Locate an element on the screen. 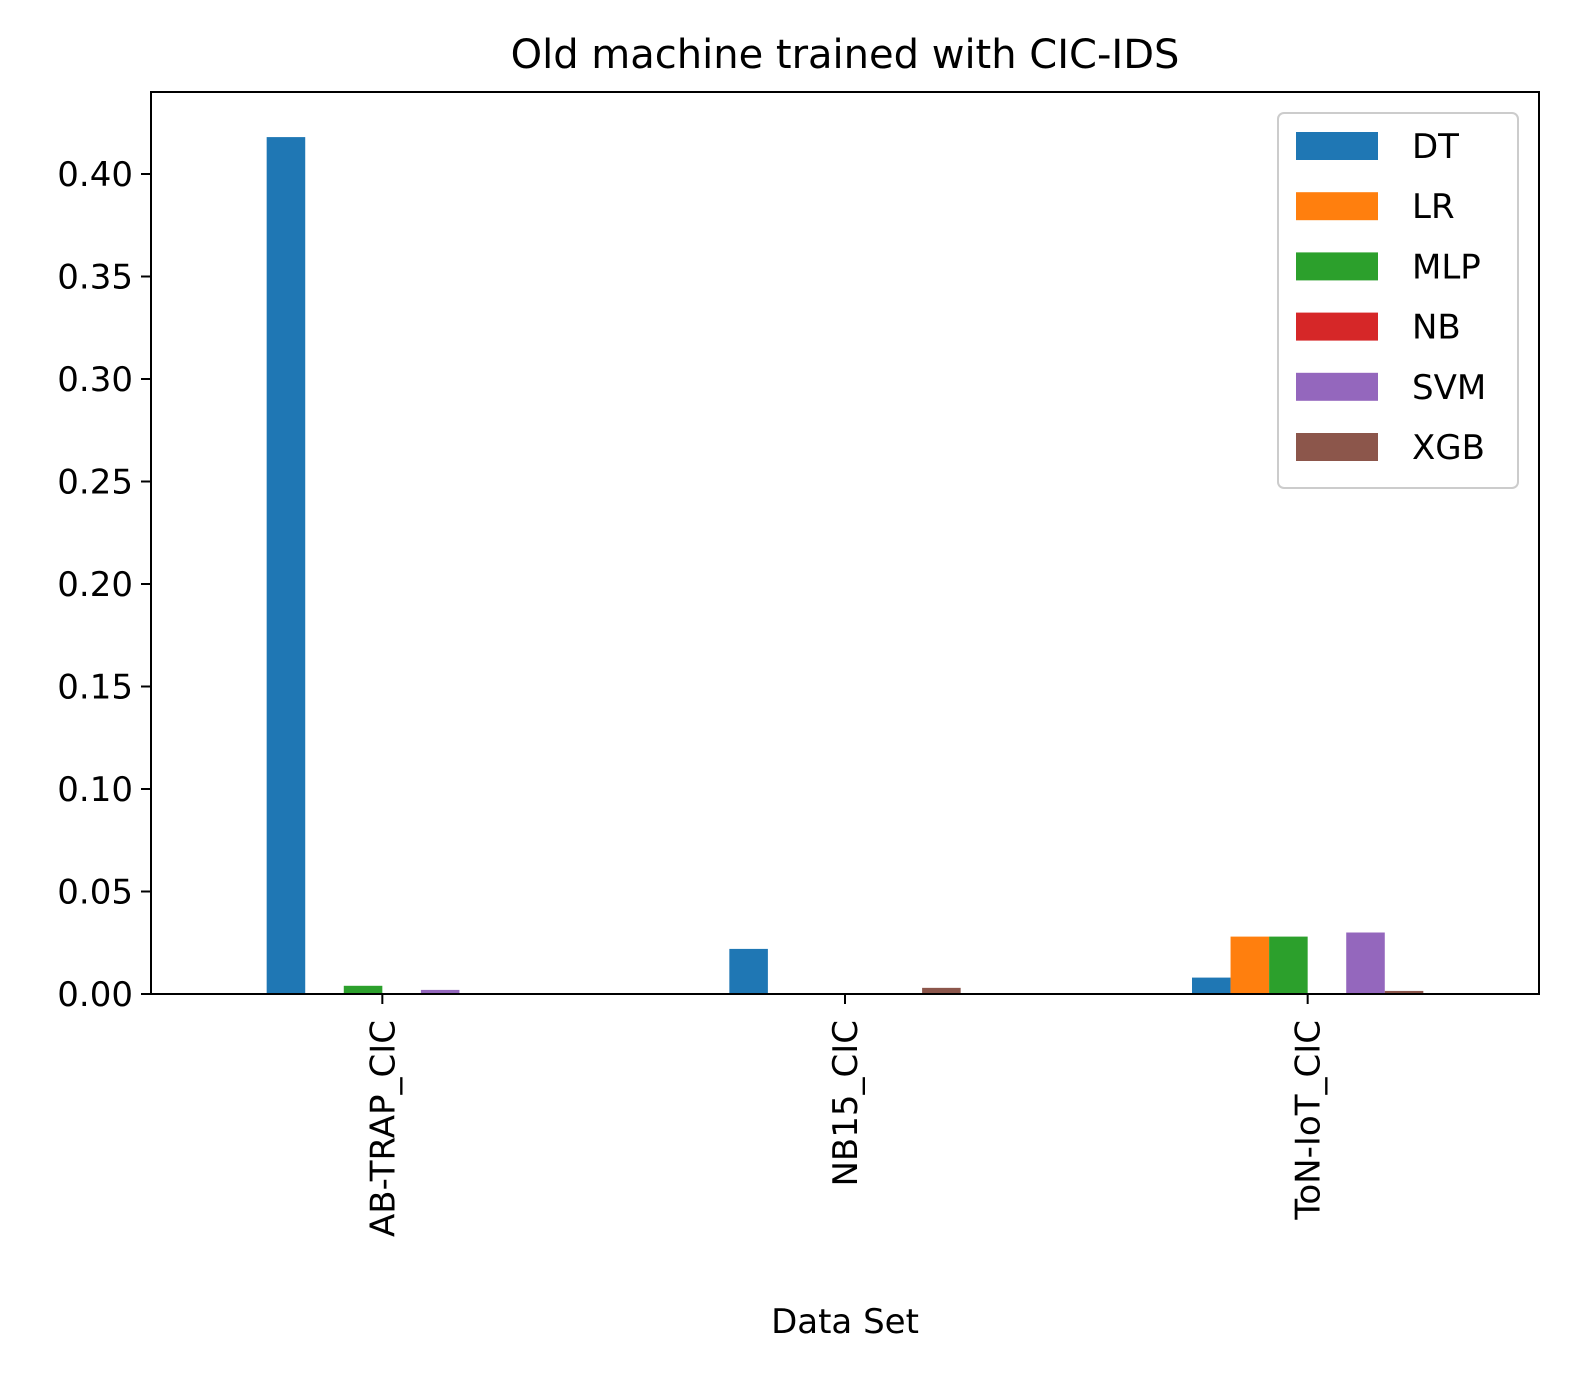 This screenshot has height=1386, width=1576. legend-swatch-dt is located at coordinates (1337, 146).